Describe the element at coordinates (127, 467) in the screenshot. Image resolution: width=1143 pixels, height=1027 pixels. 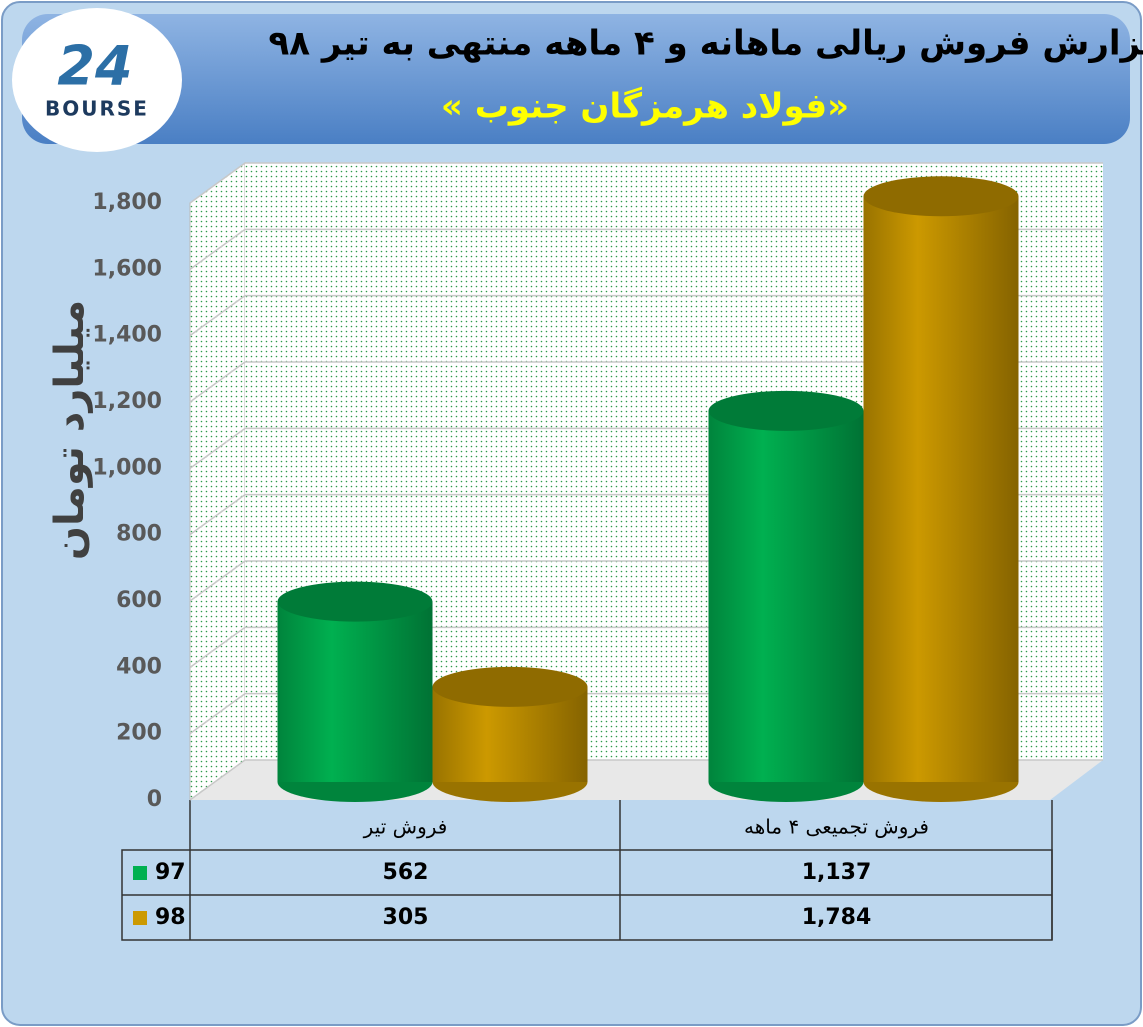
I see `y-tick-label: 1,000` at that location.